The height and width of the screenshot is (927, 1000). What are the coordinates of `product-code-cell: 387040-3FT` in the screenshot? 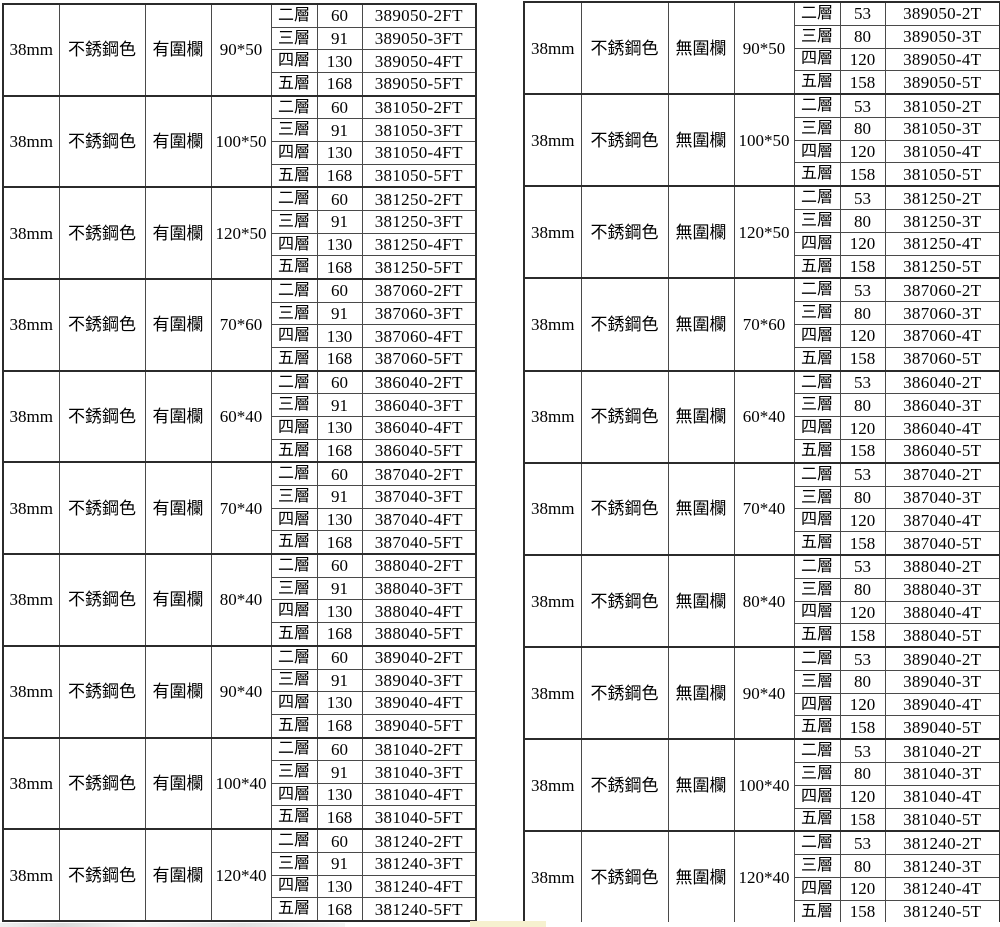 It's located at (419, 497).